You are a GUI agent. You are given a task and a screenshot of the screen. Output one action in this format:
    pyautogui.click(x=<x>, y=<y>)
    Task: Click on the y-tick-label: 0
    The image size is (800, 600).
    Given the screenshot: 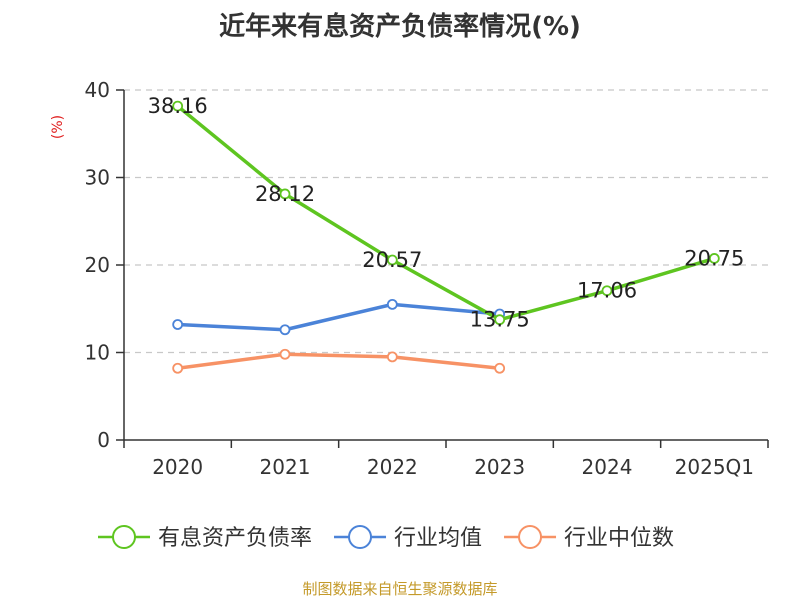 What is the action you would take?
    pyautogui.click(x=103, y=440)
    